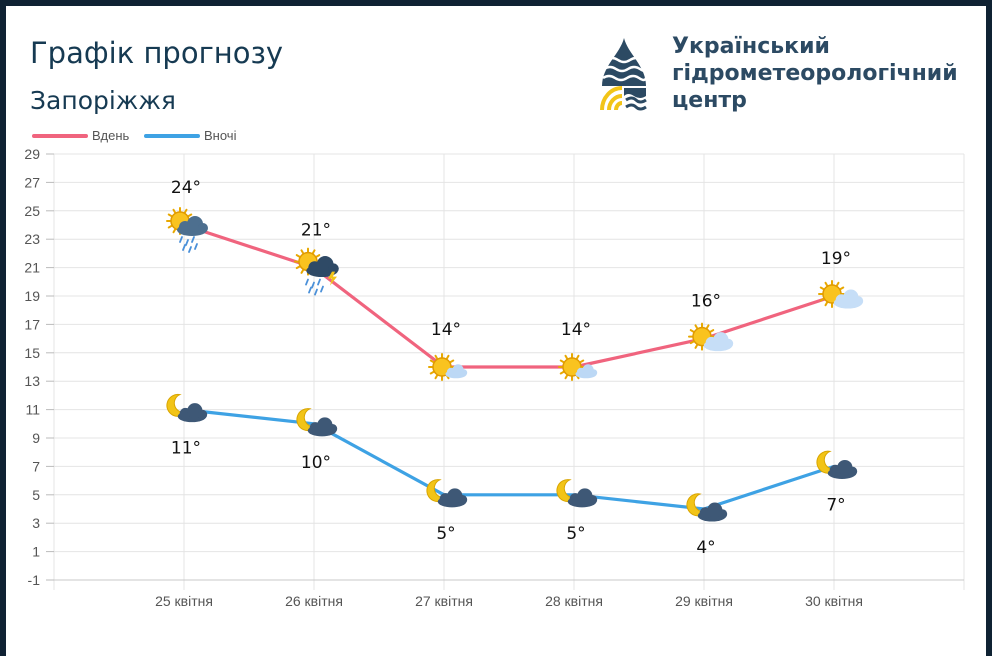 The image size is (992, 656). What do you see at coordinates (32, 182) in the screenshot?
I see `y-tick-label: 27` at bounding box center [32, 182].